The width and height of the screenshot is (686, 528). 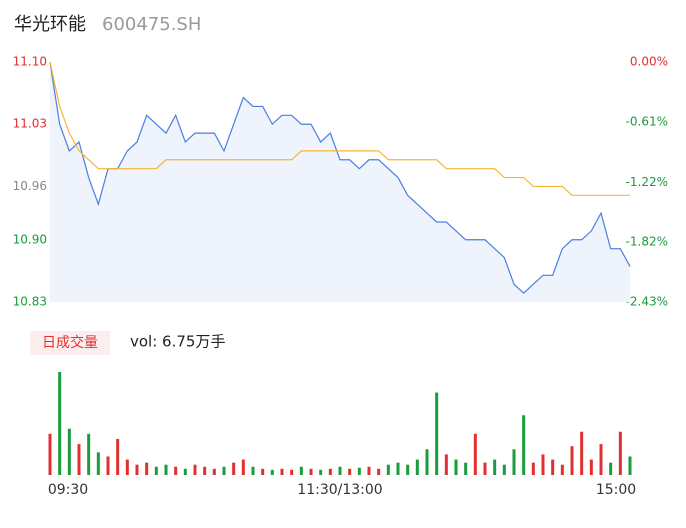 I want to click on stock-name: 华光环能, so click(x=50, y=24).